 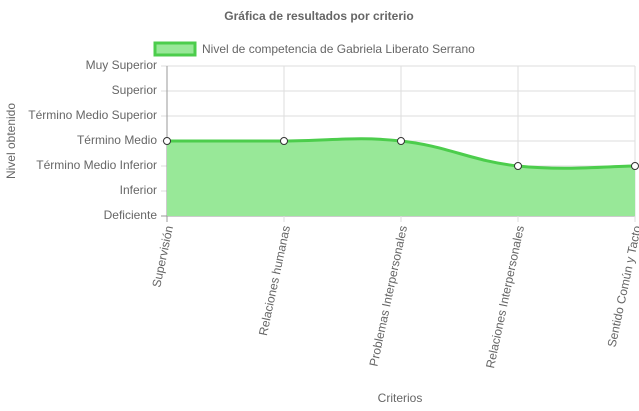 What do you see at coordinates (175, 49) in the screenshot?
I see `legend-swatch` at bounding box center [175, 49].